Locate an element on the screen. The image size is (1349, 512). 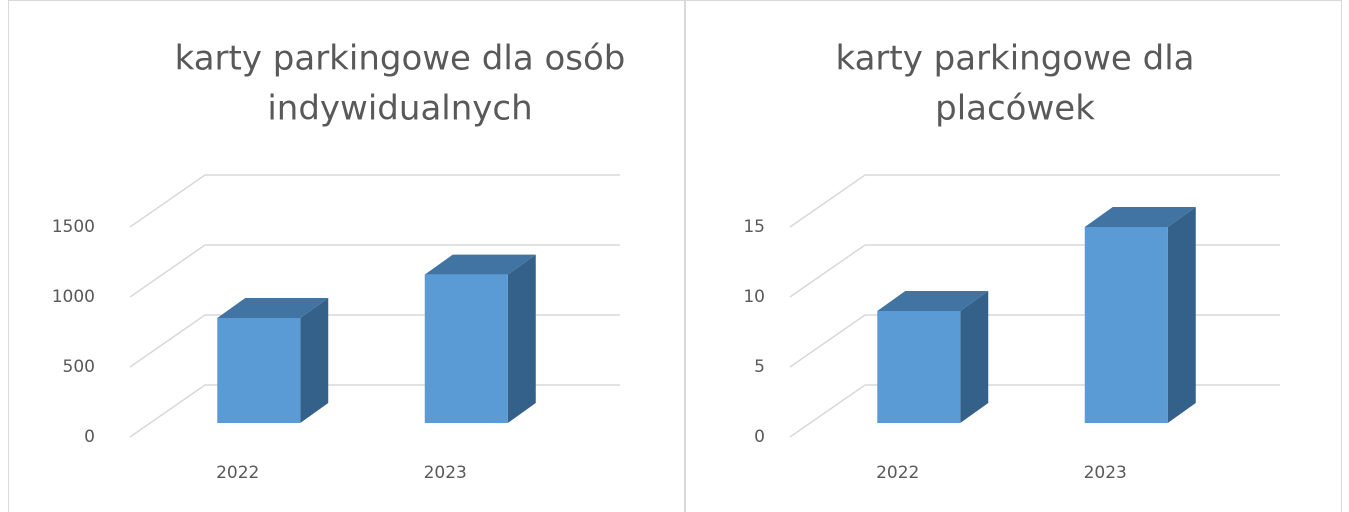
y-tick-label: 500 is located at coordinates (79, 367).